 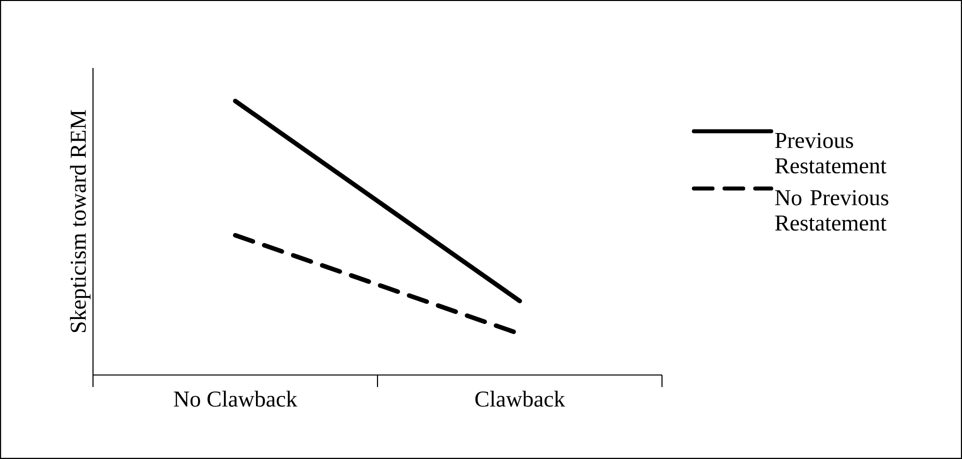 I want to click on text: Previous Restatement, so click(x=830, y=153).